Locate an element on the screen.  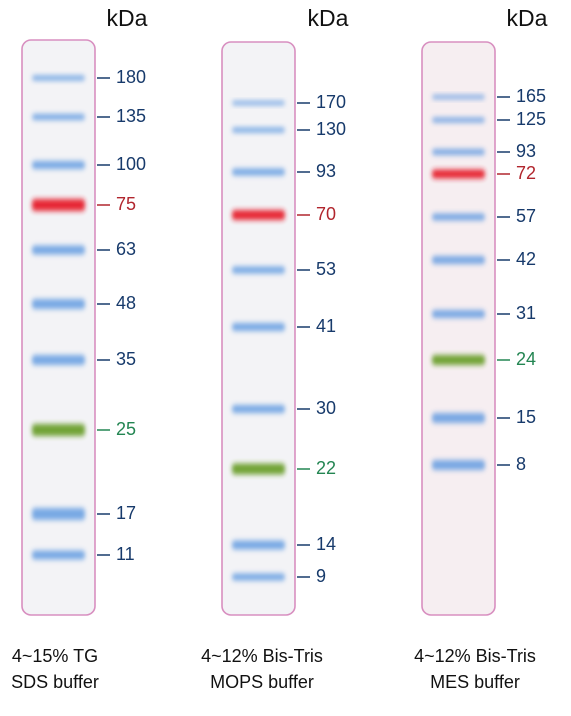
lane-caption: MES buffer is located at coordinates (475, 682).